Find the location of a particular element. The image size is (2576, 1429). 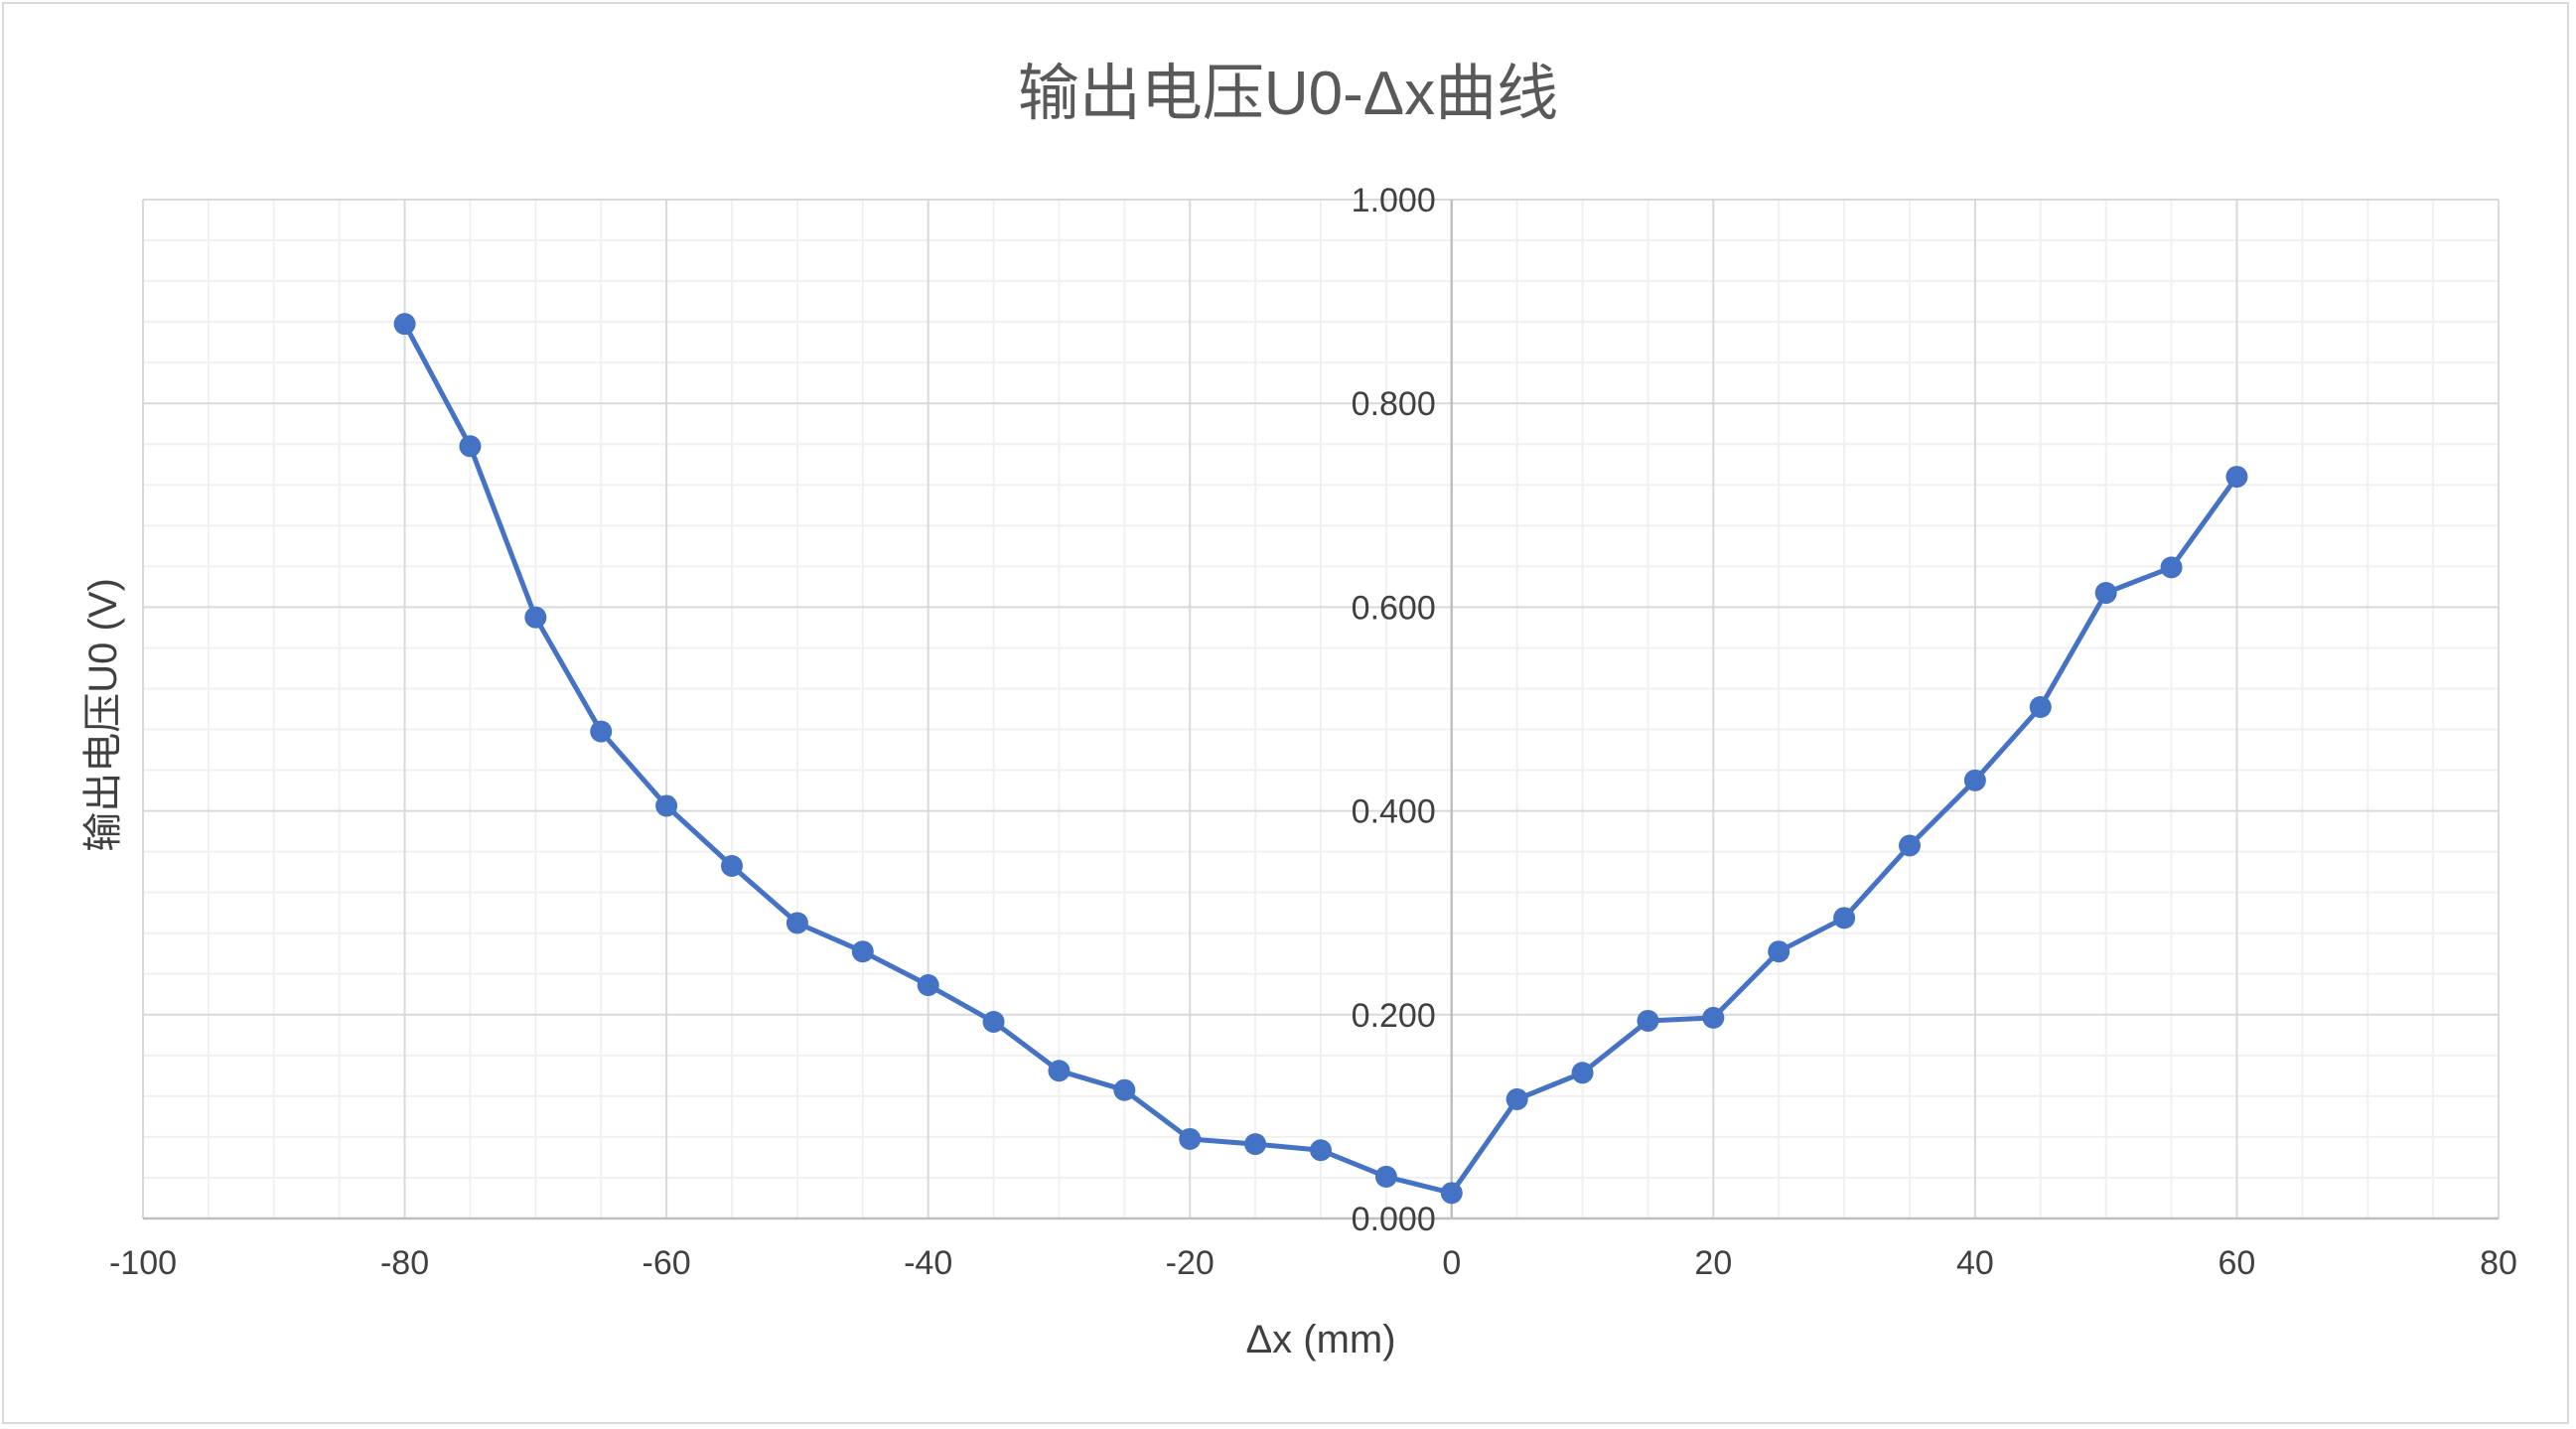

x-tick-label: -100 is located at coordinates (143, 1263).